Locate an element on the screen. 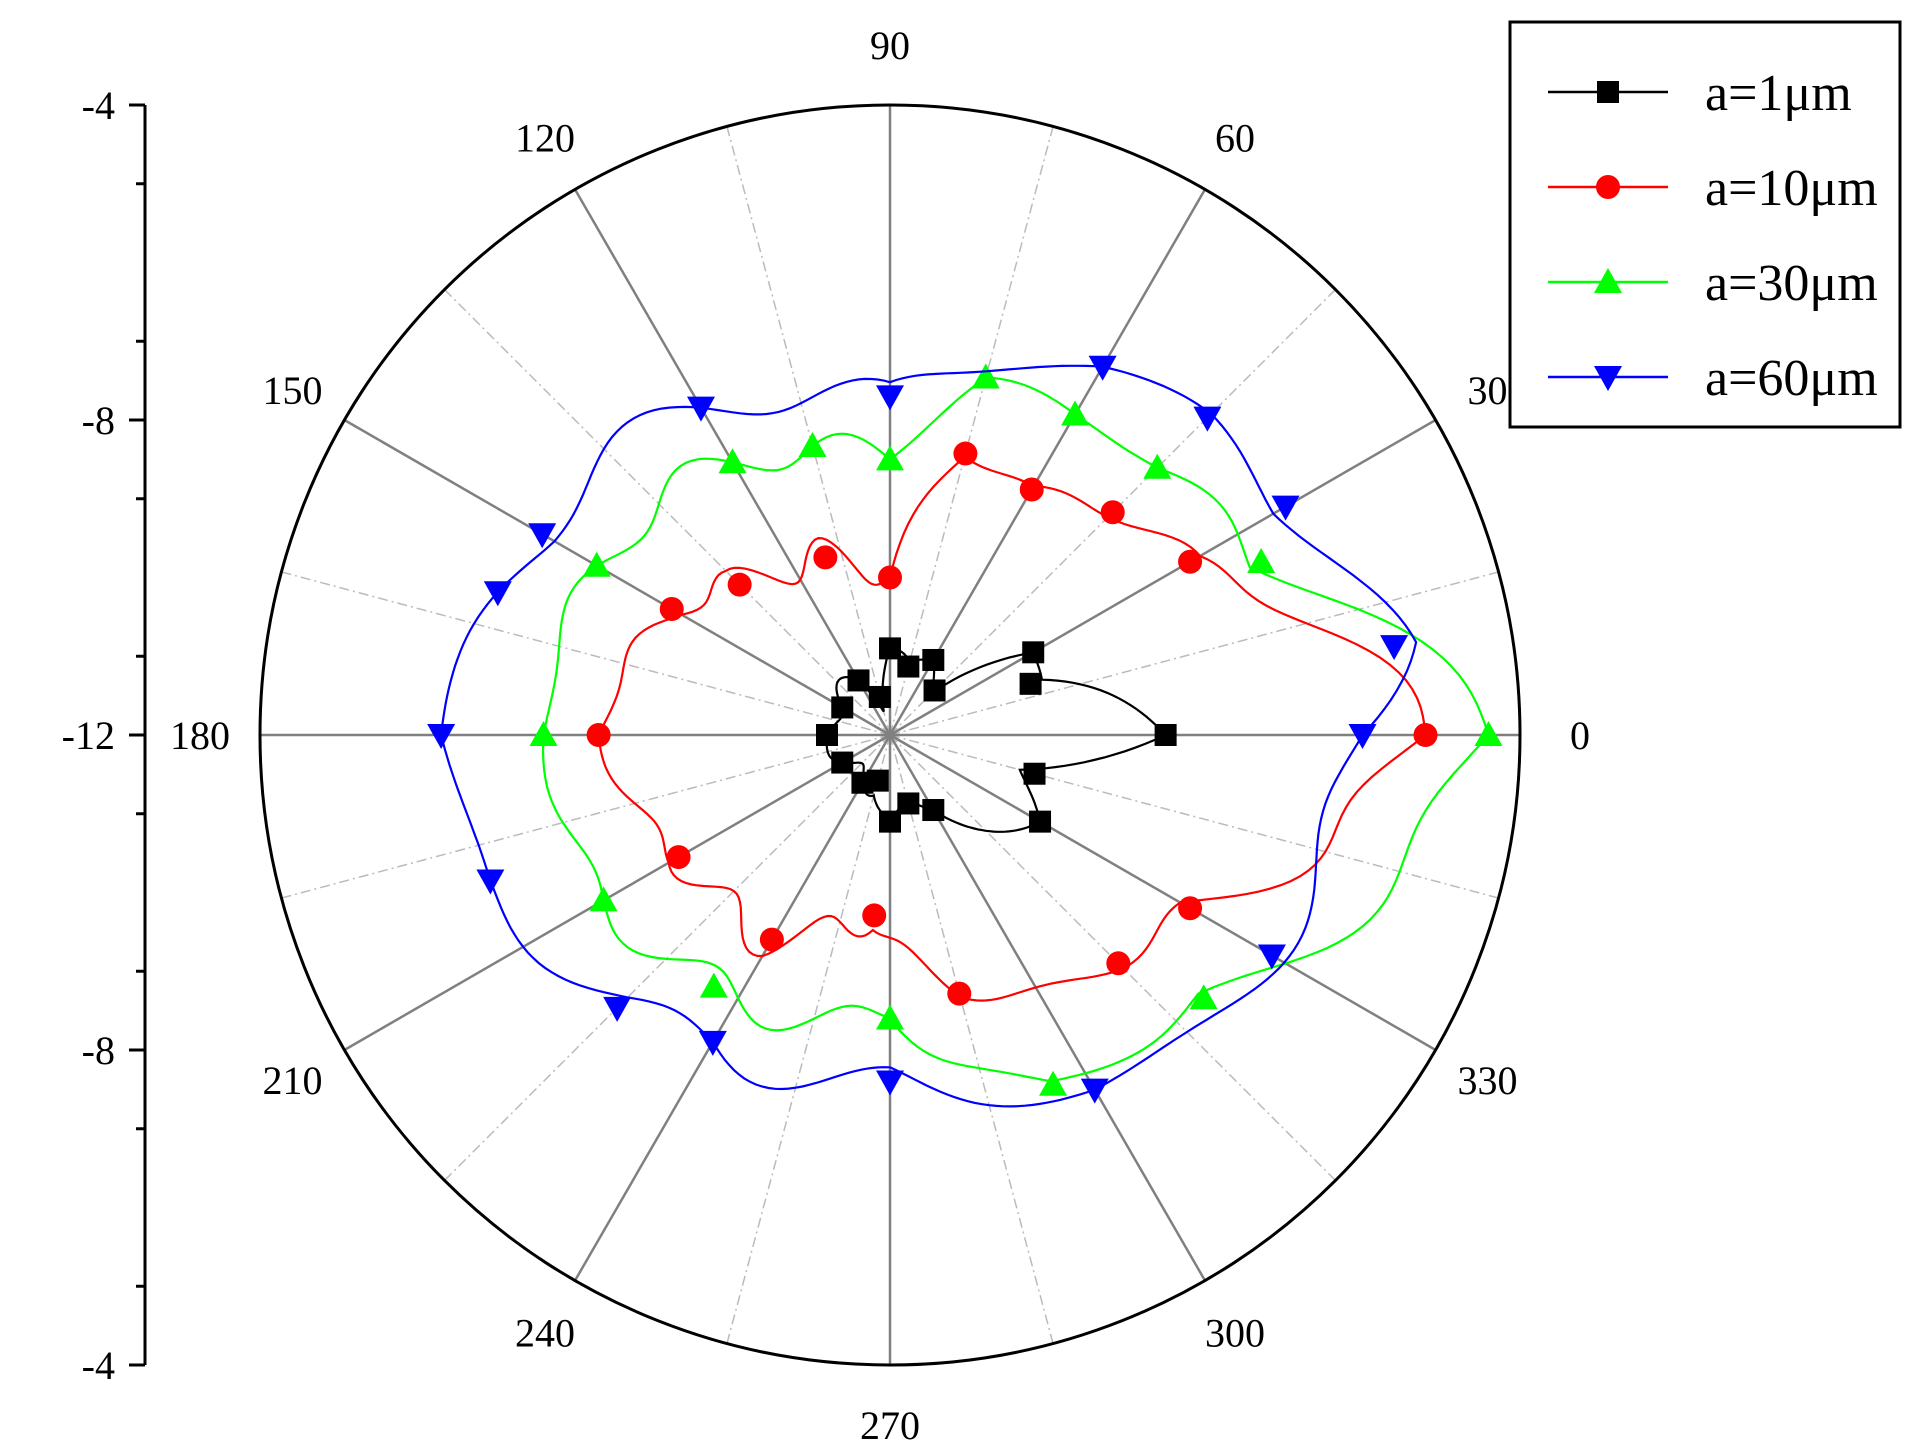  angle-label: 240 is located at coordinates (545, 1333).